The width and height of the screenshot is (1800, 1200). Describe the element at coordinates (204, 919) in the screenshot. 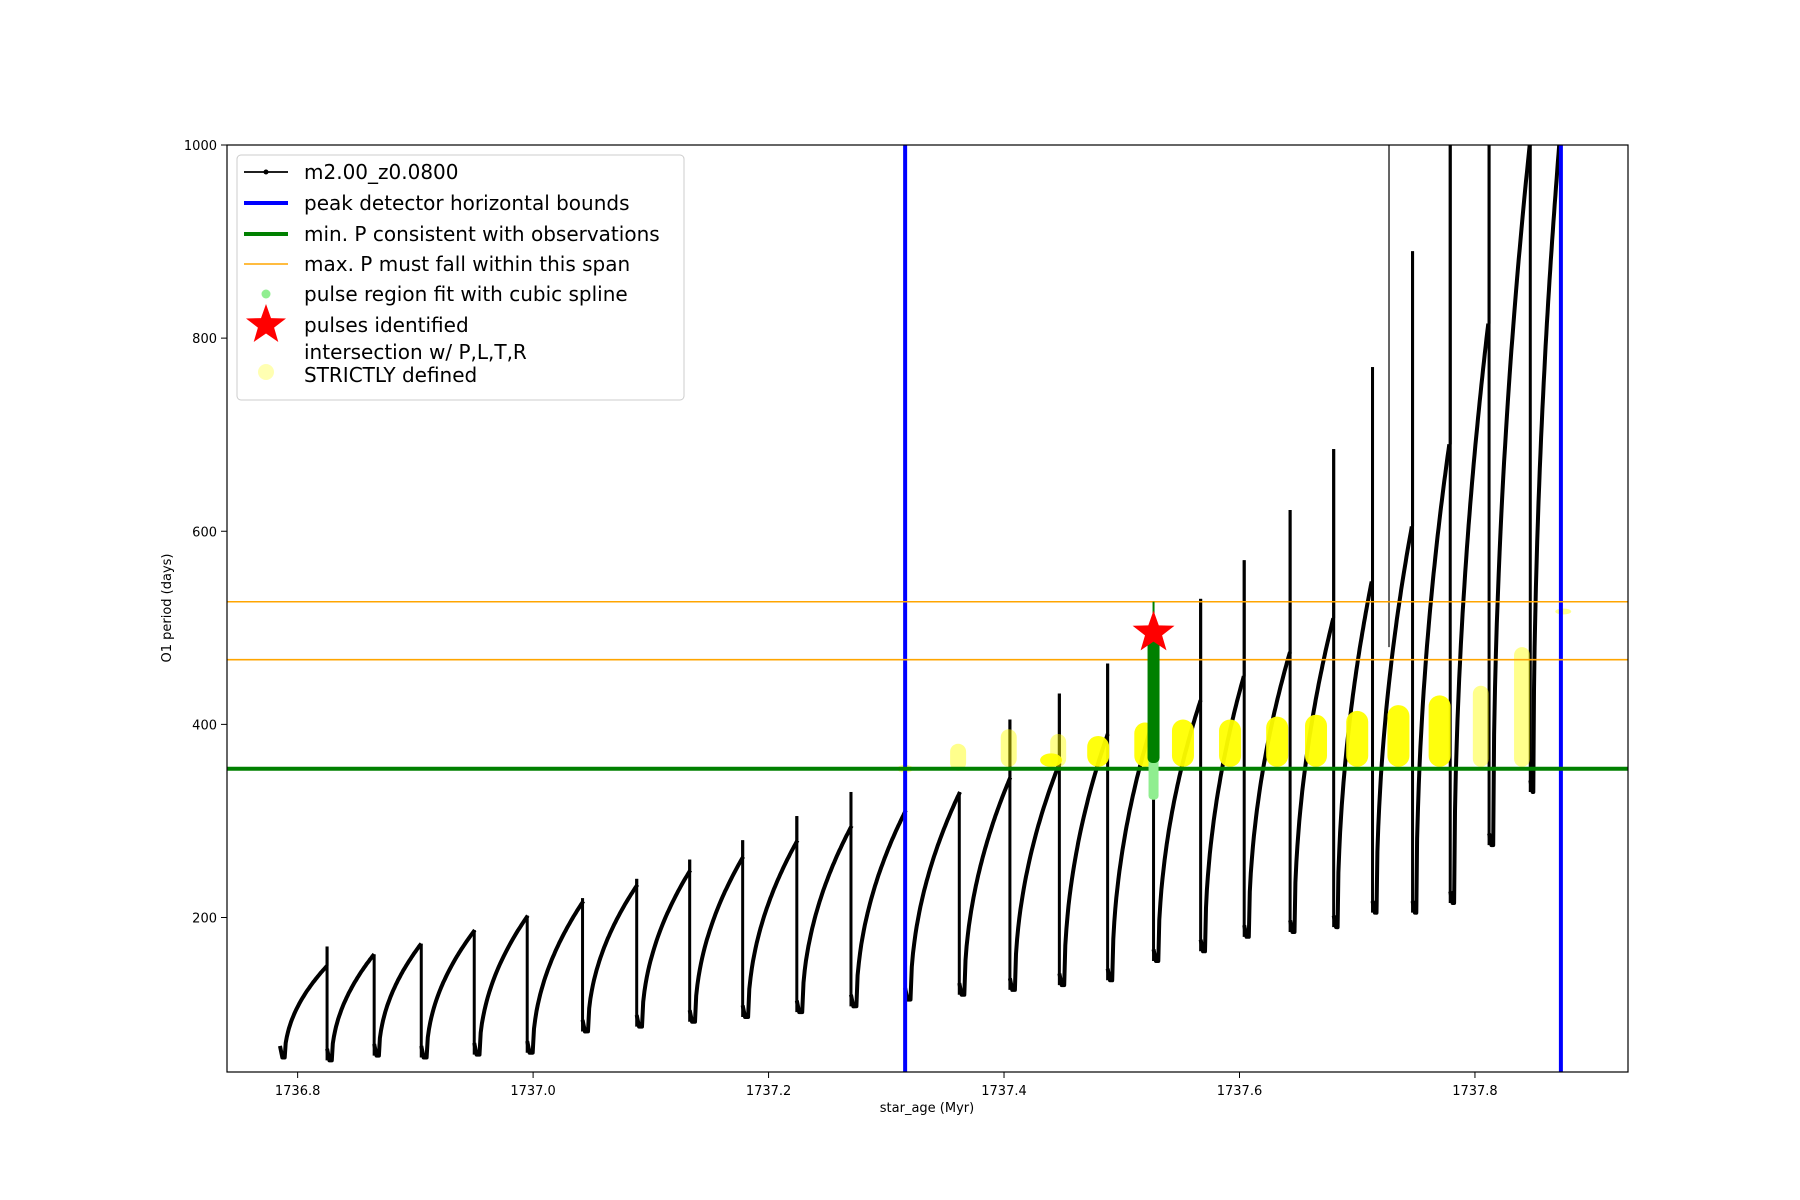

I see `y-tick-label: 200` at that location.